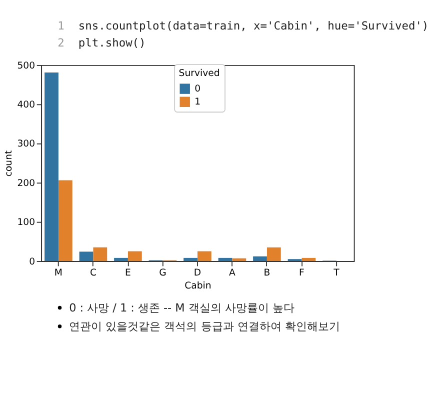 This screenshot has width=436, height=404. What do you see at coordinates (26, 222) in the screenshot?
I see `y-tick-label: 100` at bounding box center [26, 222].